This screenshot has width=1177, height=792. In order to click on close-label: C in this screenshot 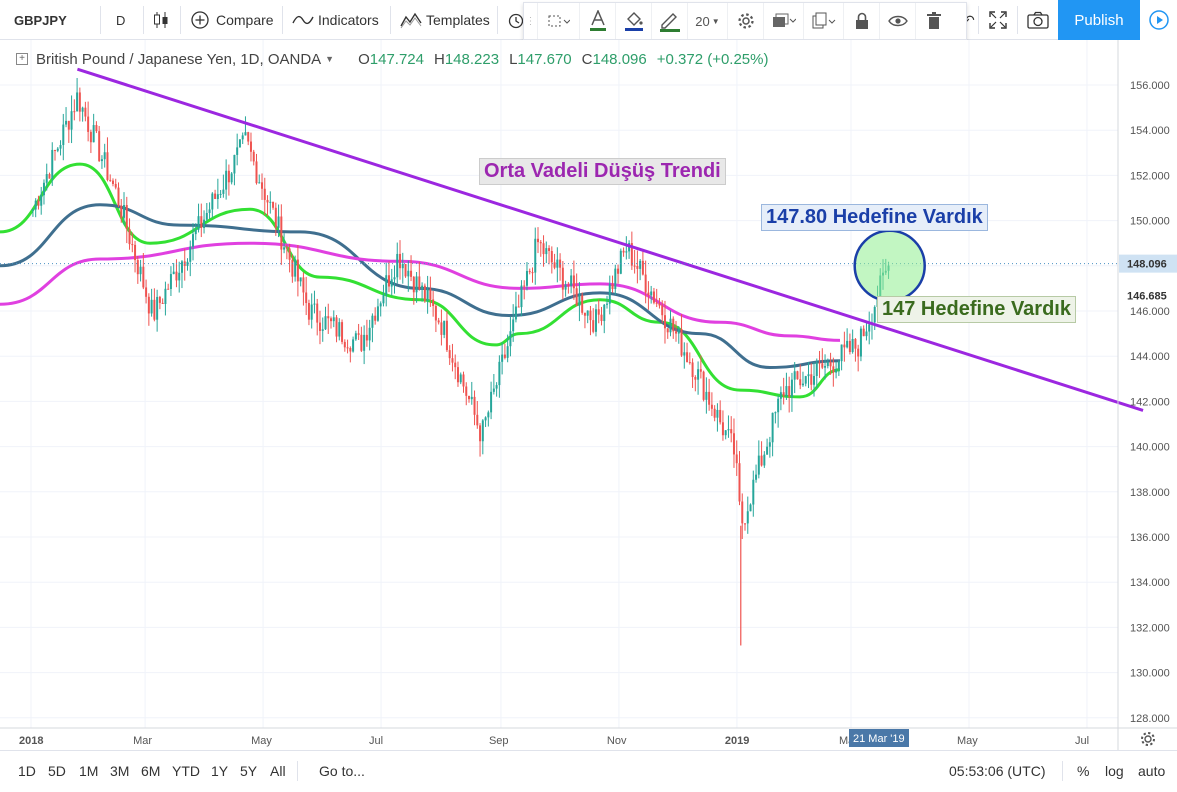, I will do `click(587, 59)`.